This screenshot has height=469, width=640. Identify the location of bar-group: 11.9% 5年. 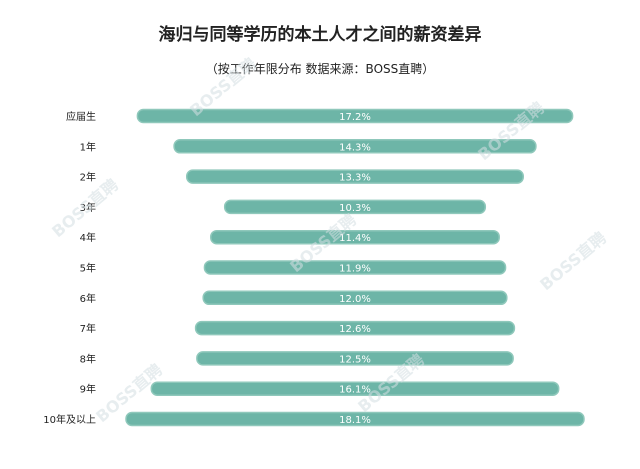
(293, 267).